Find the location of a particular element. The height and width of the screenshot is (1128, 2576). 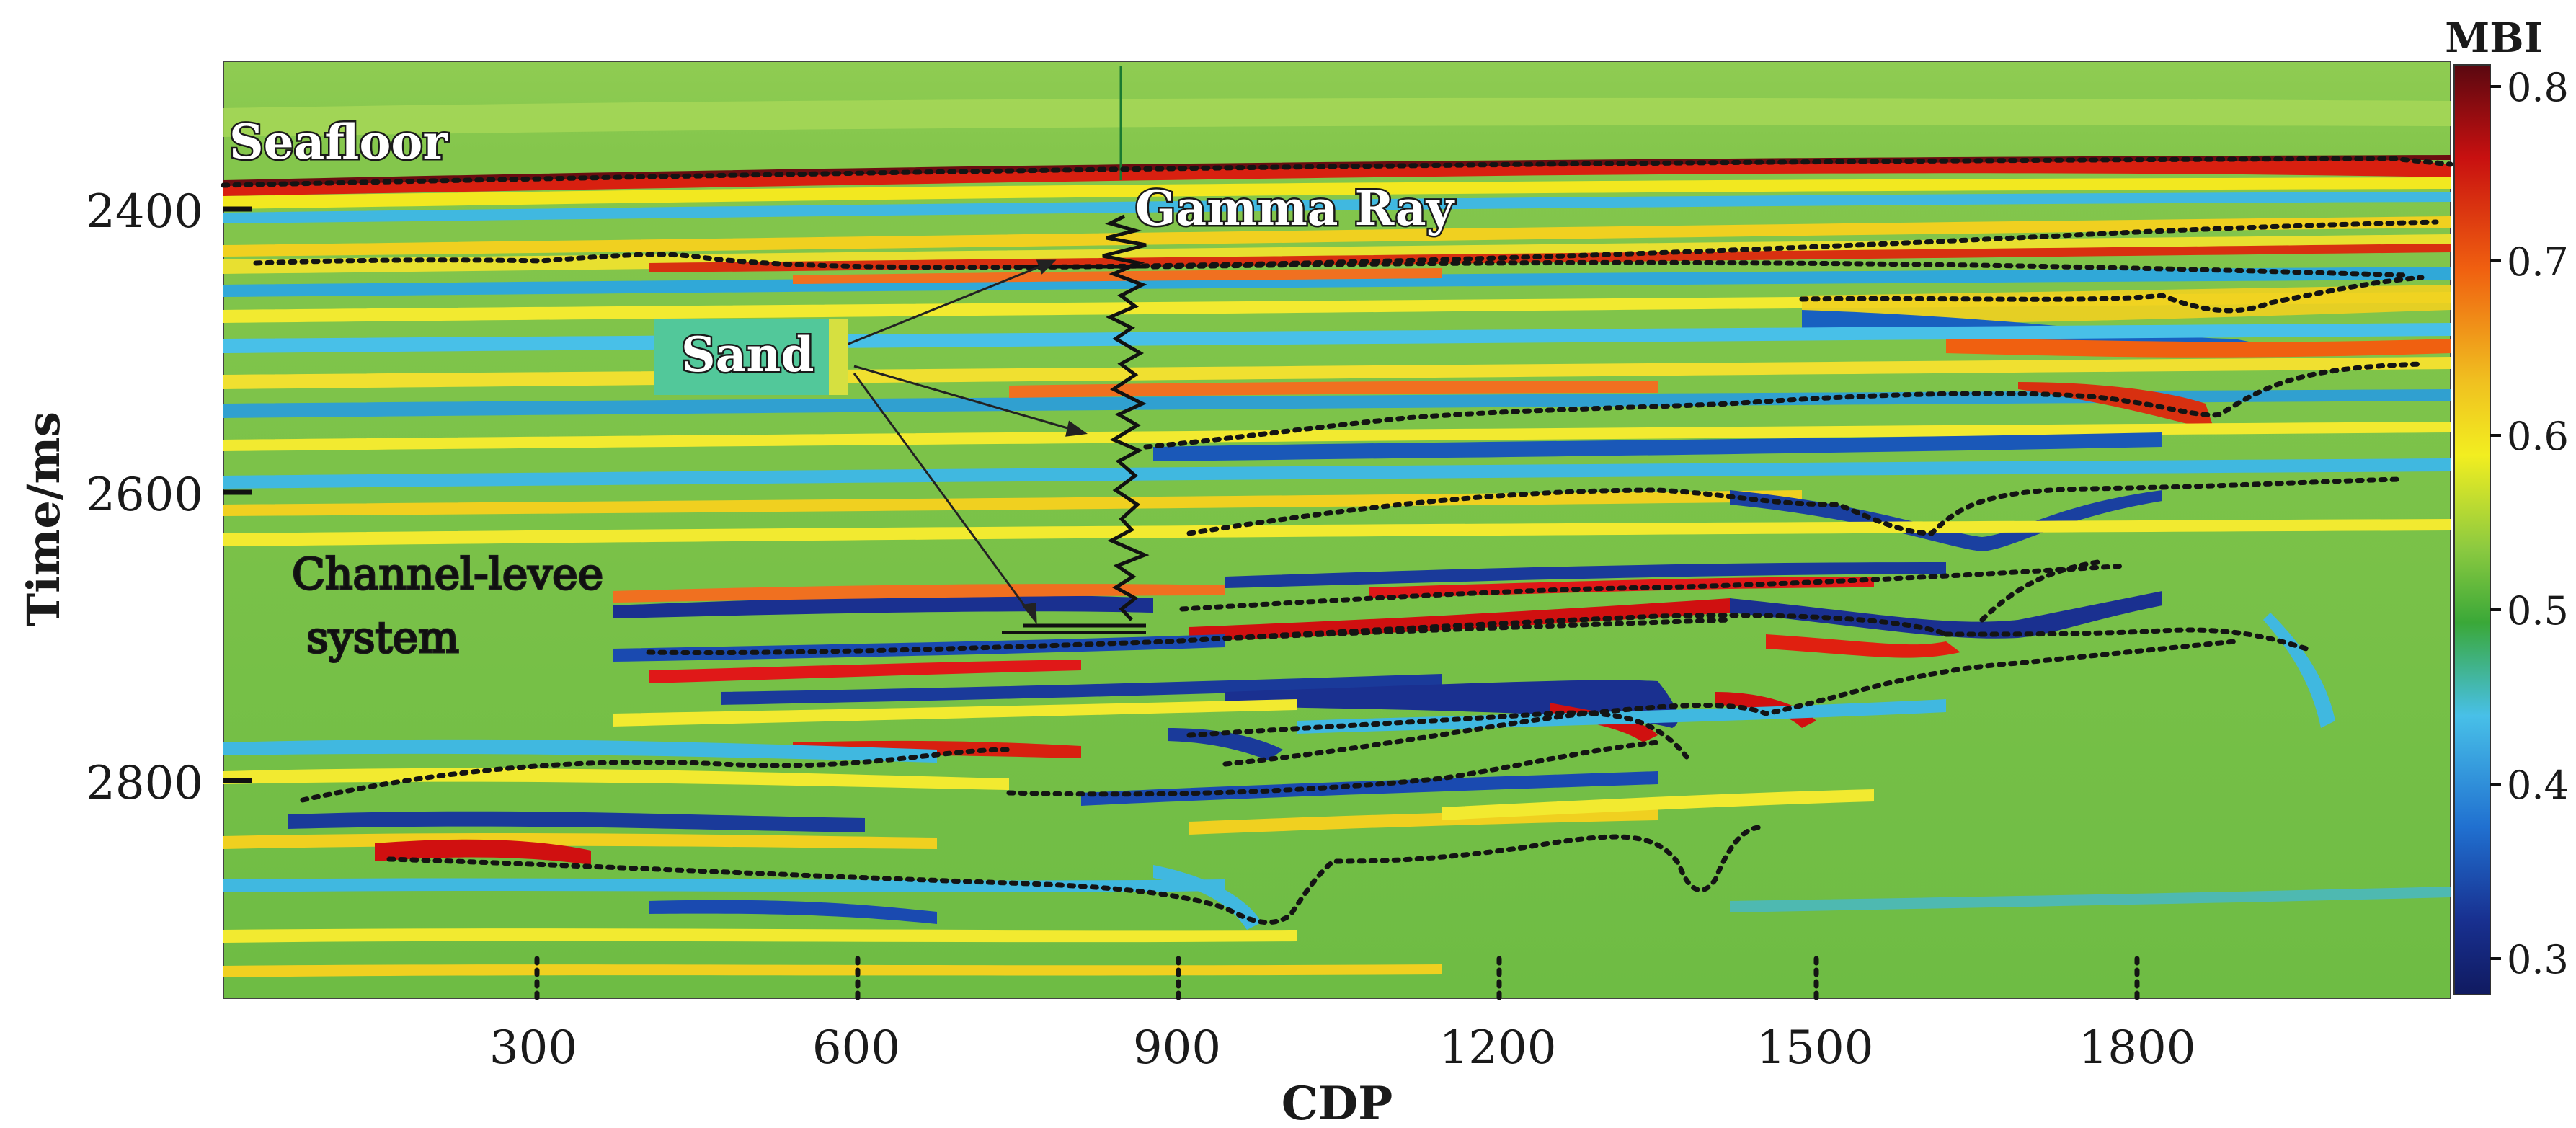

colorbar-tick-0.7: 0.7 is located at coordinates (2538, 262).